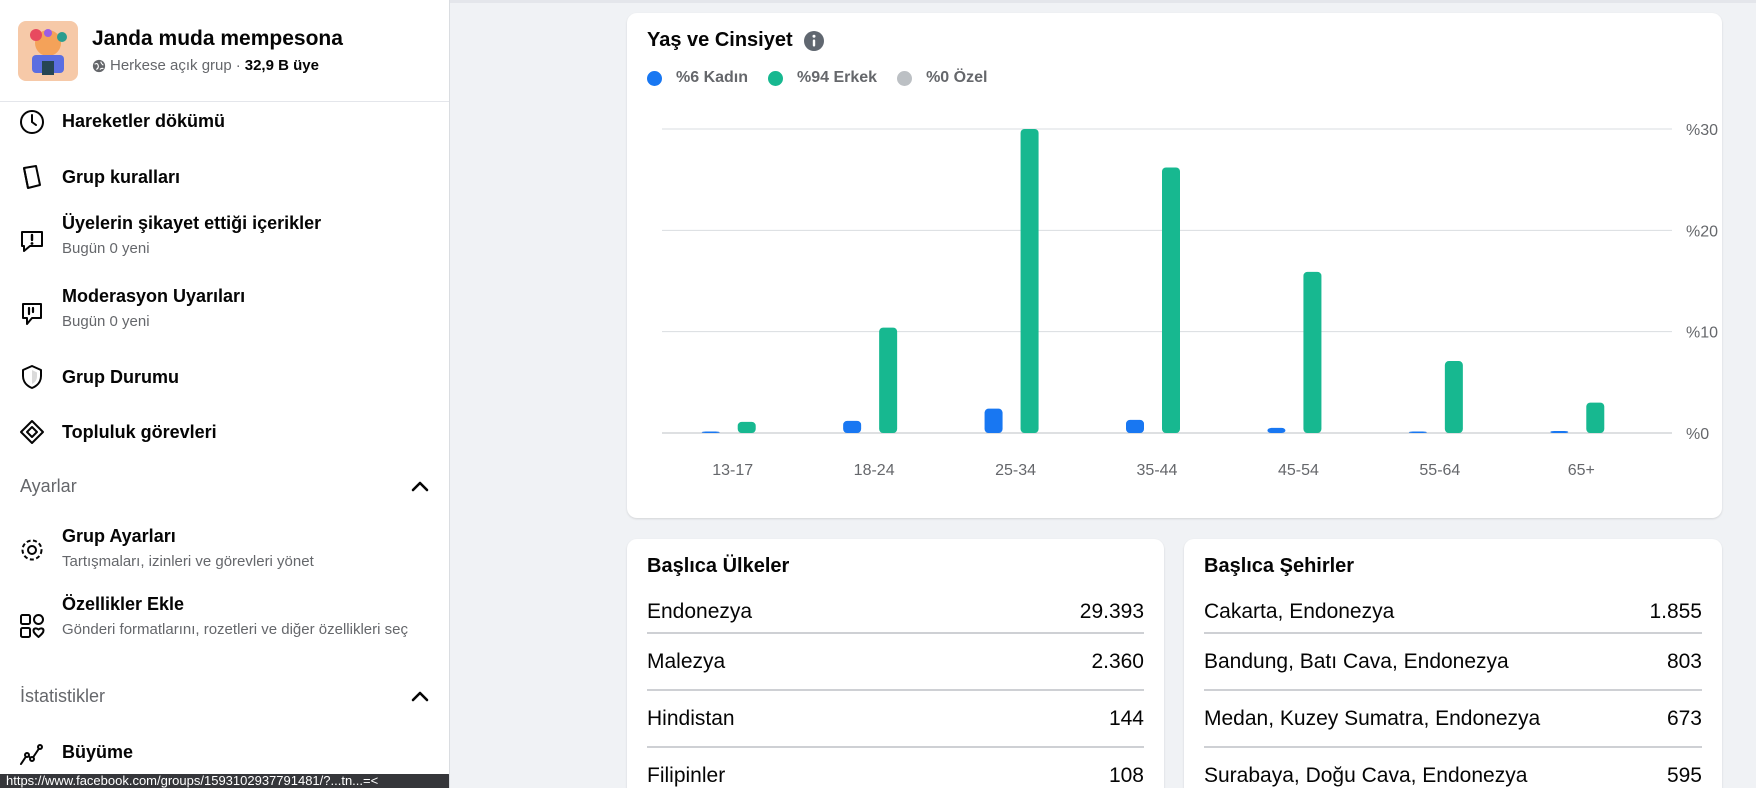  Describe the element at coordinates (1453, 719) in the screenshot. I see `list-item: Medan, Kuzey Sumatra, Endonezya 673` at that location.